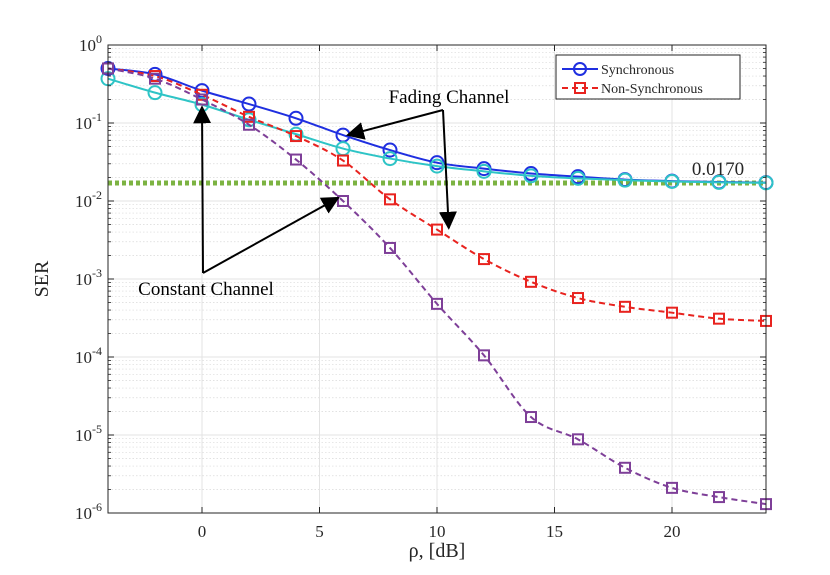 The width and height of the screenshot is (830, 575). What do you see at coordinates (718, 169) in the screenshot?
I see `reference-line-label: 0.0170` at bounding box center [718, 169].